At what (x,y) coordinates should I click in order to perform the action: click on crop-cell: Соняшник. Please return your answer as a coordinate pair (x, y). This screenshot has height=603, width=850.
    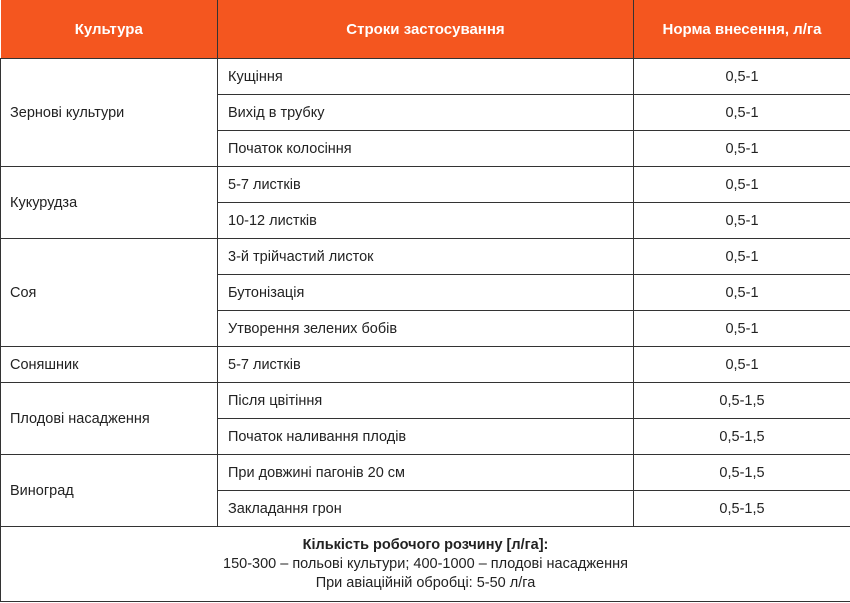
    Looking at the image, I should click on (109, 364).